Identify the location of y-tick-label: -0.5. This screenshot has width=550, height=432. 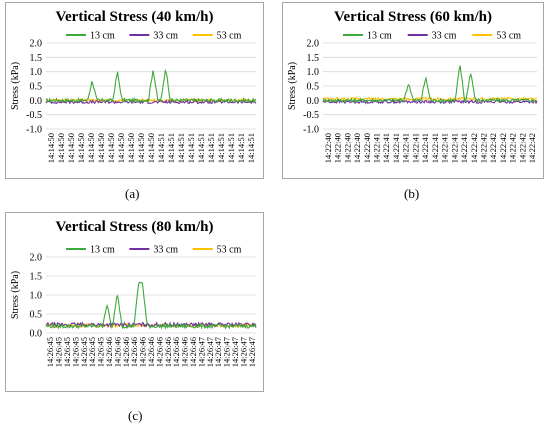
(311, 115).